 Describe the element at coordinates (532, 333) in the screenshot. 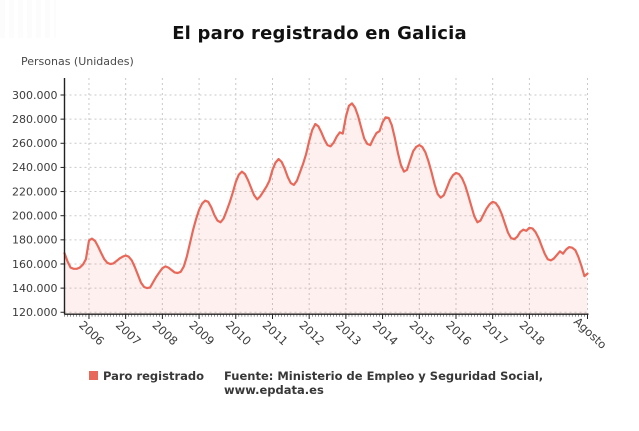

I see `svg-text: 2018` at that location.